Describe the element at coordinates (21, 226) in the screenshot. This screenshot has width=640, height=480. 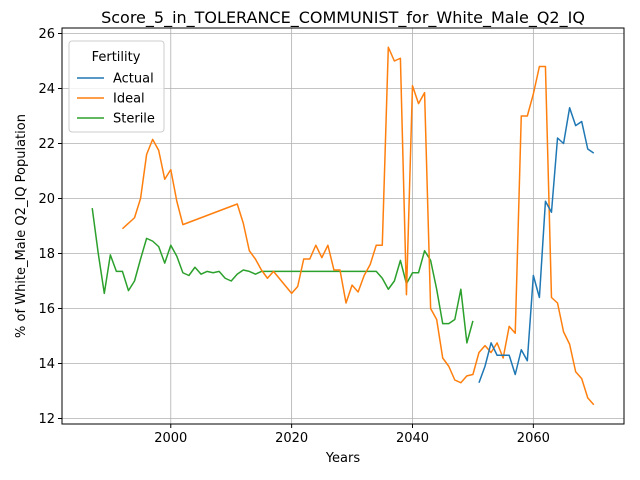
I see `y-axis-label: % of White_Male Q2_IQ Population` at that location.